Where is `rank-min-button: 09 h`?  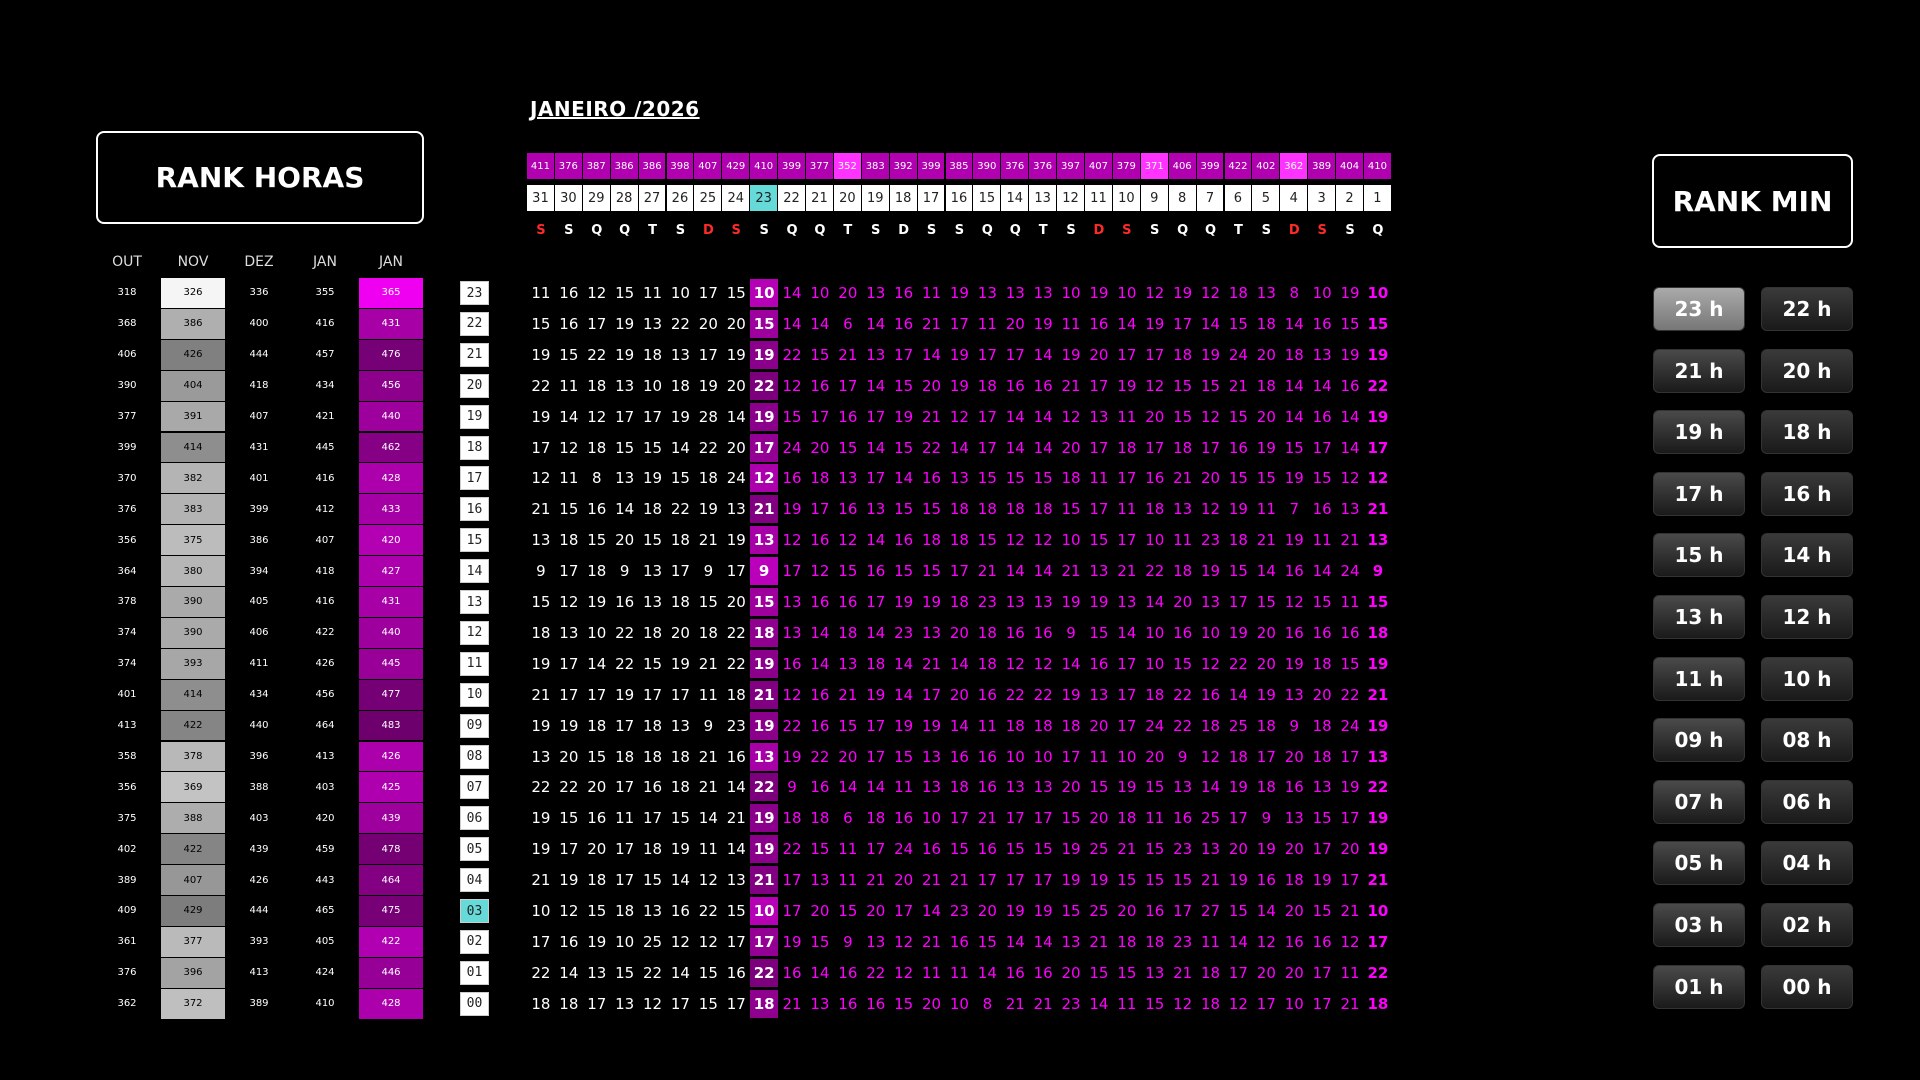
rank-min-button: 09 h is located at coordinates (1699, 740).